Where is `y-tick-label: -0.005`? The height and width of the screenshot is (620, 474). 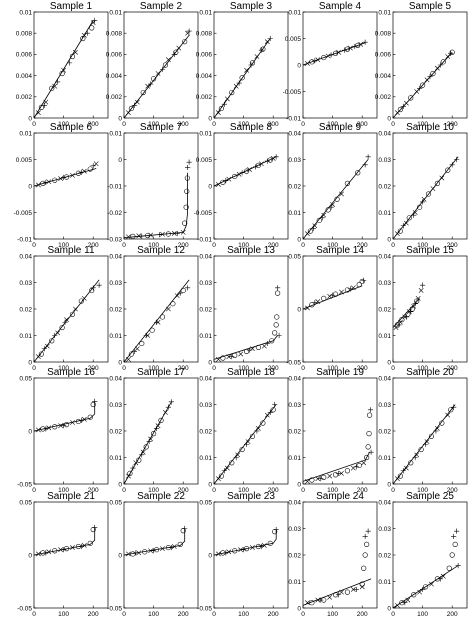 y-tick-label: -0.005 is located at coordinates (292, 92).